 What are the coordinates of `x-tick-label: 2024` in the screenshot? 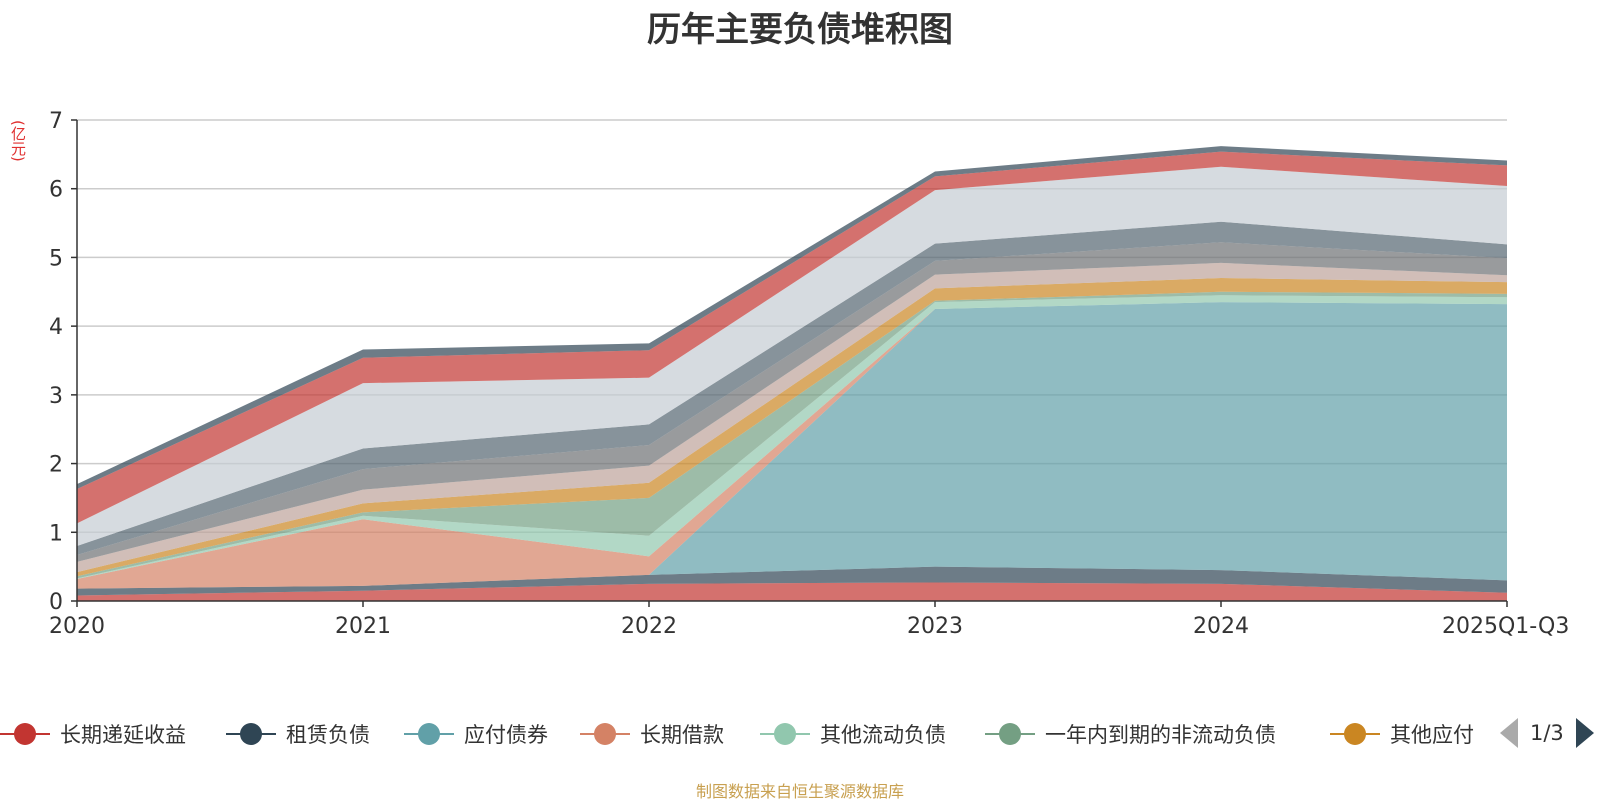 It's located at (1221, 626).